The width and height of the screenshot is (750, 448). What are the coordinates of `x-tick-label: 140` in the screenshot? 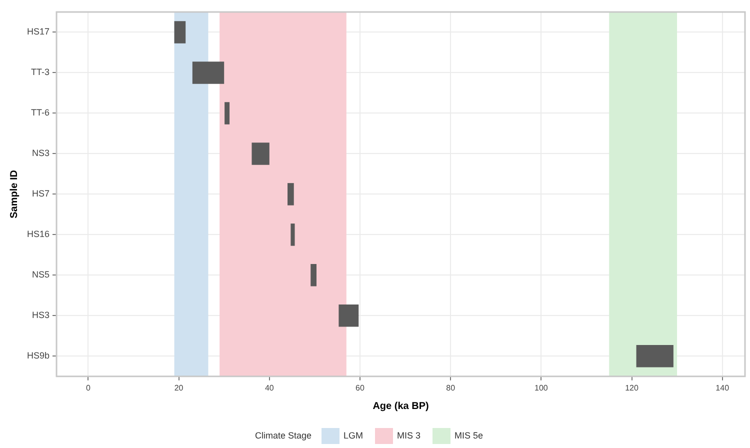 It's located at (723, 387).